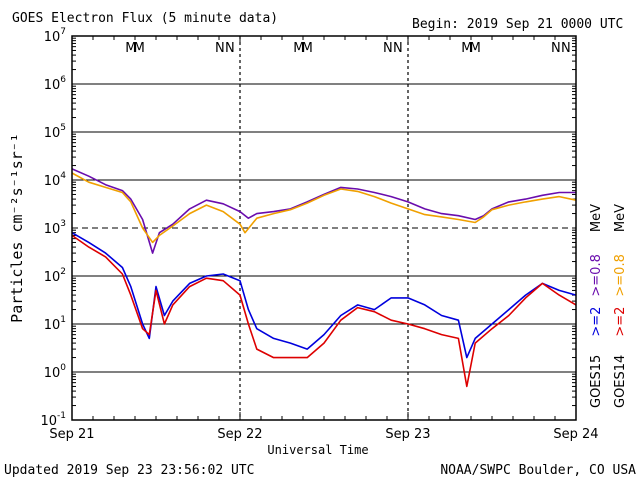 The width and height of the screenshot is (640, 480). Describe the element at coordinates (53, 420) in the screenshot. I see `y-tick-label: 10⁻¹` at that location.